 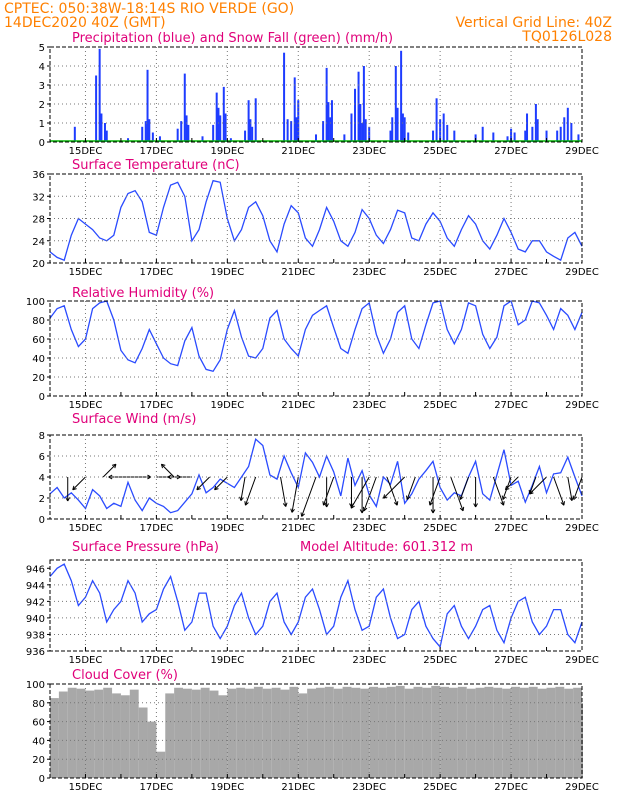 I want to click on y-tick-label: 946, so click(x=35, y=569).